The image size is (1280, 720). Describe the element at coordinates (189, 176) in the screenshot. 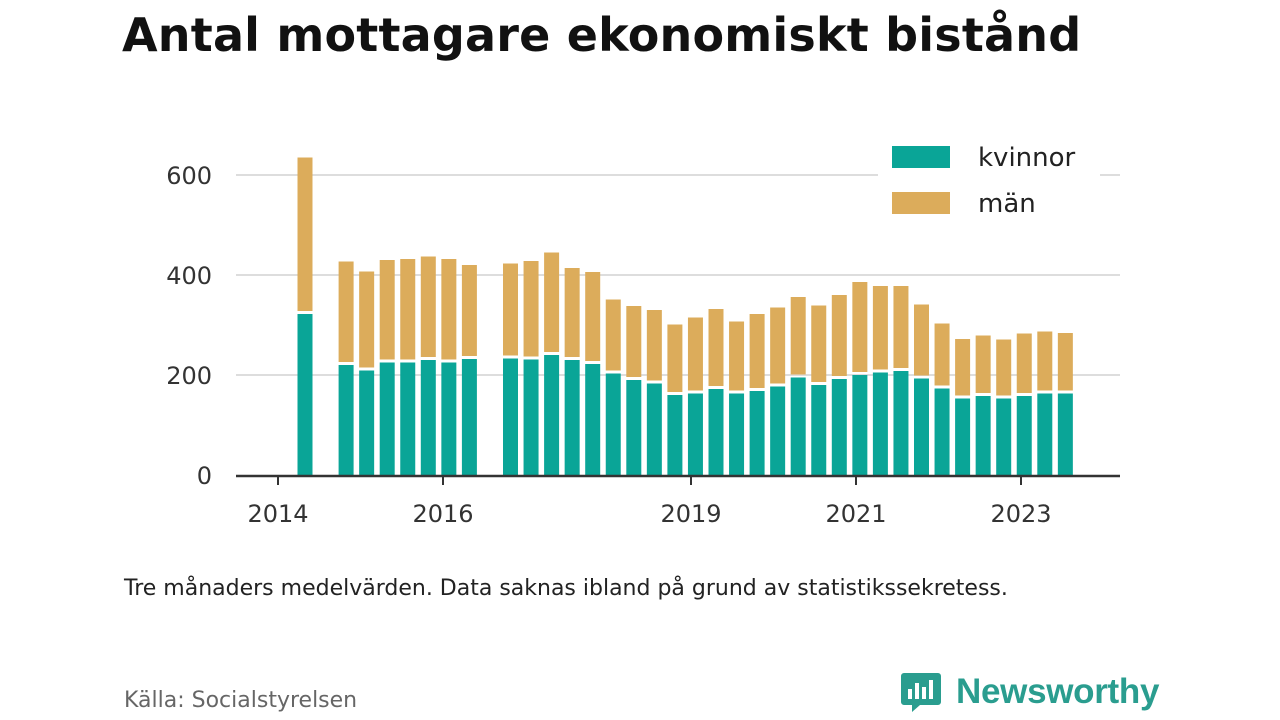

I see `y-tick-label: 600` at that location.